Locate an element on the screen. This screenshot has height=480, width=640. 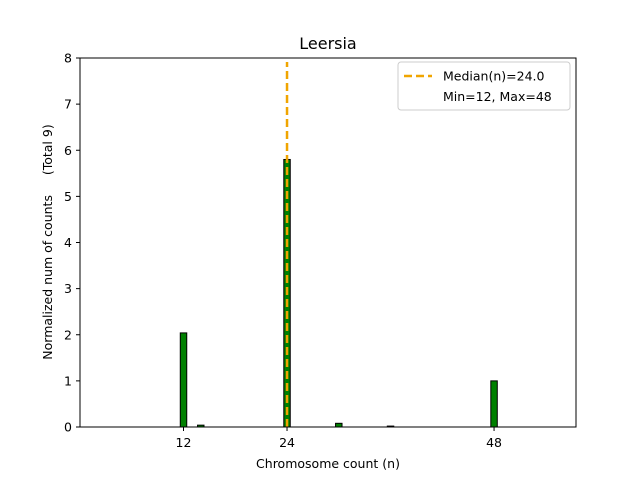
x-axis-label: Chromosome count (n) is located at coordinates (328, 463).